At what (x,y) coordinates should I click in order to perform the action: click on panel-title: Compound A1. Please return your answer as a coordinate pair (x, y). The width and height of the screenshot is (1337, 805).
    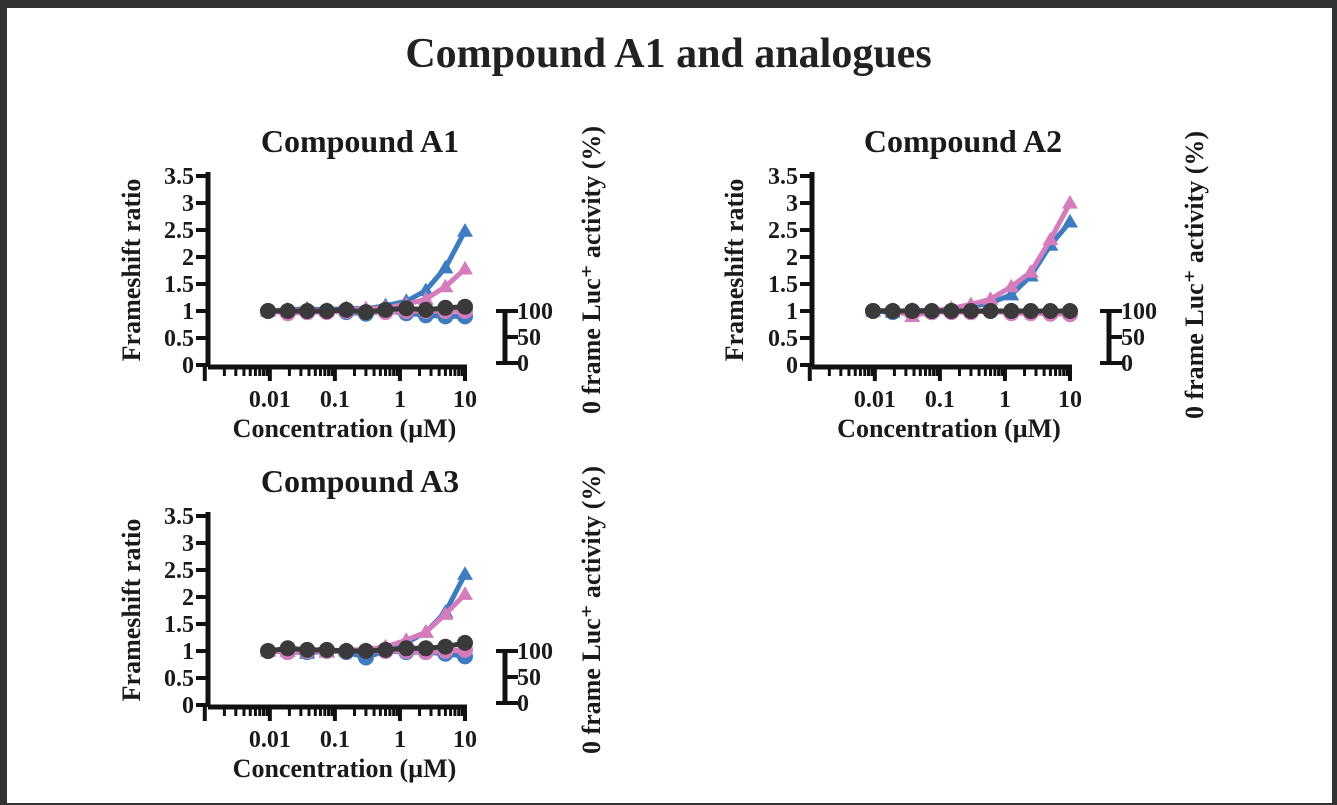
    Looking at the image, I should click on (360, 141).